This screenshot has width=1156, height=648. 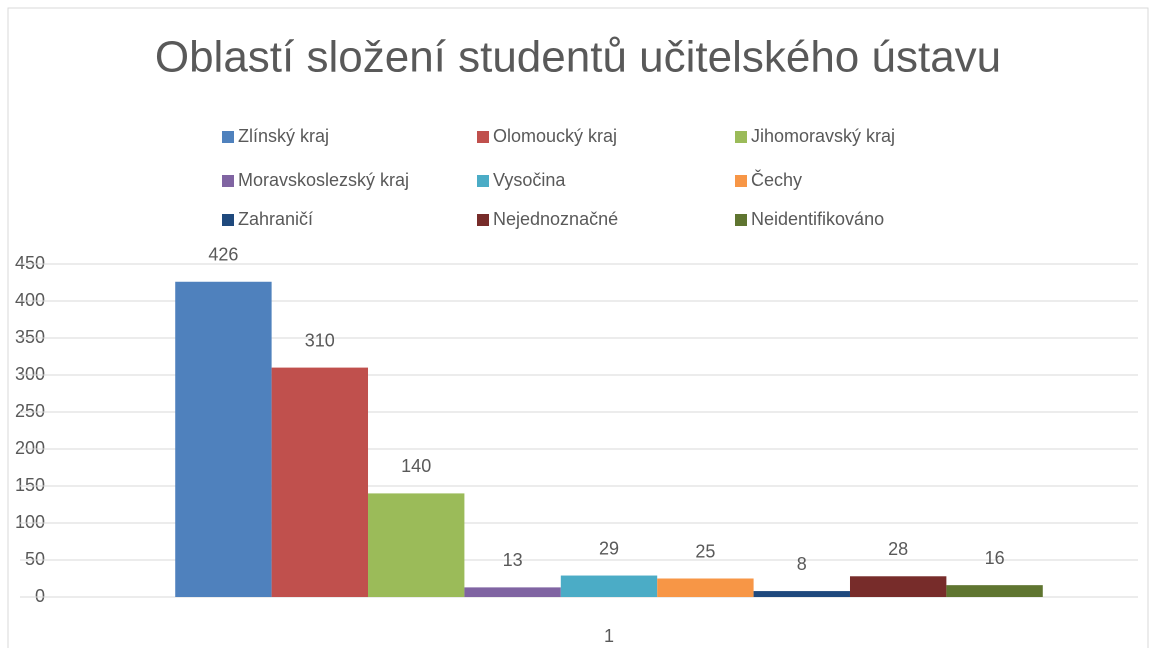 What do you see at coordinates (30, 337) in the screenshot?
I see `y-tick-label: 350` at bounding box center [30, 337].